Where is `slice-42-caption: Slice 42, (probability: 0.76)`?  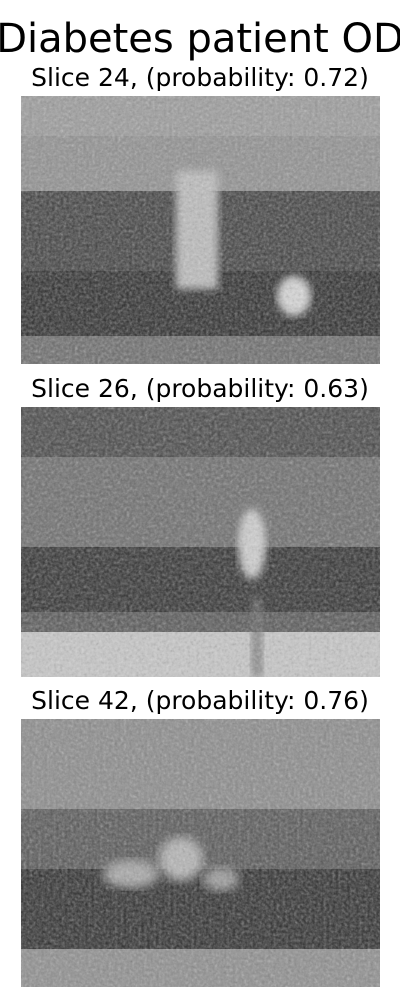 slice-42-caption: Slice 42, (probability: 0.76) is located at coordinates (200, 700).